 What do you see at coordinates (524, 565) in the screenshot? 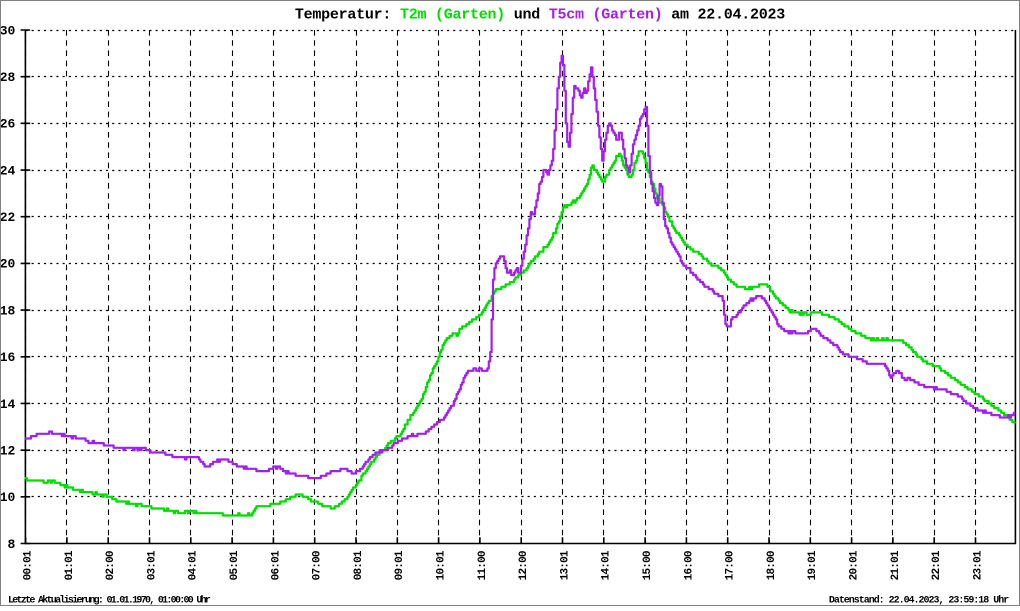
I see `svg-text: 12:00` at bounding box center [524, 565].